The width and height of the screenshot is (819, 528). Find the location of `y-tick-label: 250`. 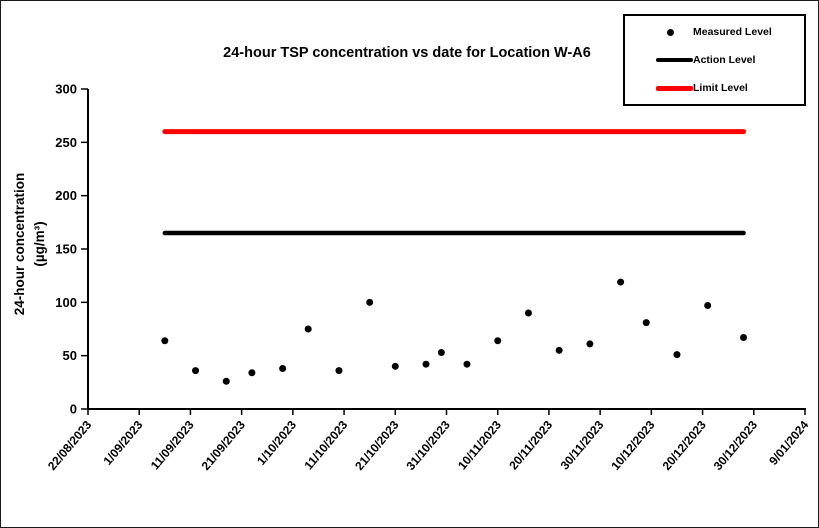

y-tick-label: 250 is located at coordinates (66, 142).